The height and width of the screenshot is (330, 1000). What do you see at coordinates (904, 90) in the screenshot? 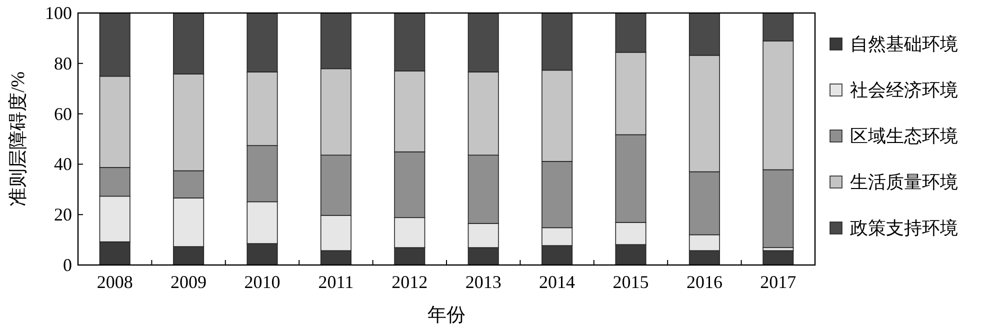
I see `legend-label: 社会经济环境` at bounding box center [904, 90].